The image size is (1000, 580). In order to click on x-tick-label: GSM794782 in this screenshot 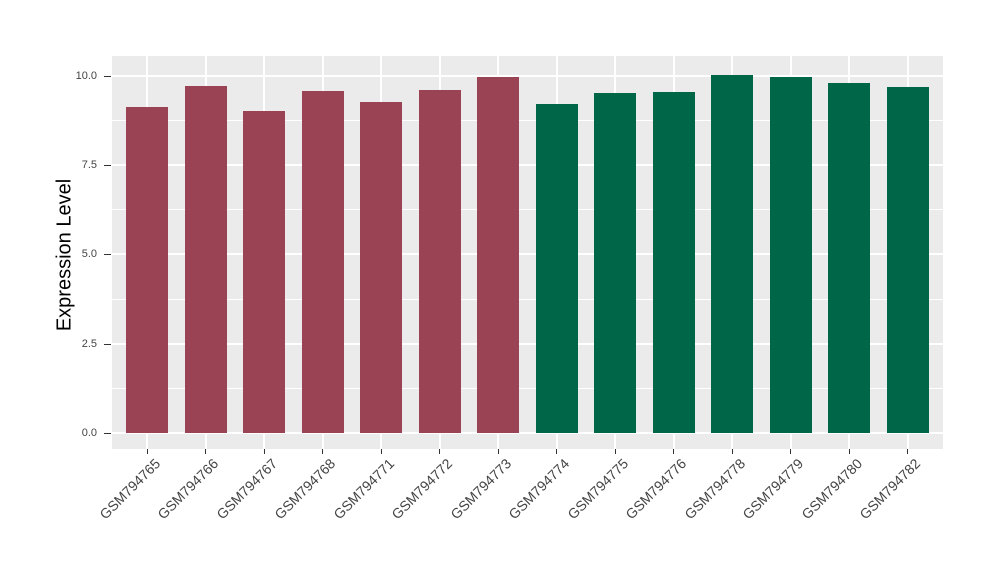, I will do `click(890, 489)`.